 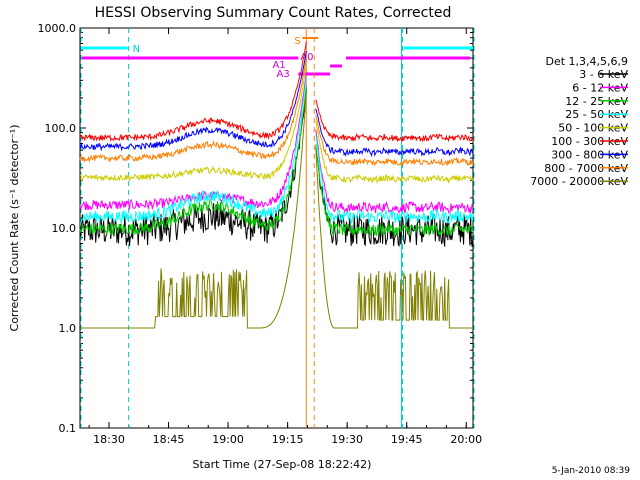 What do you see at coordinates (61, 128) in the screenshot?
I see `y-tick-label: 100.0` at bounding box center [61, 128].